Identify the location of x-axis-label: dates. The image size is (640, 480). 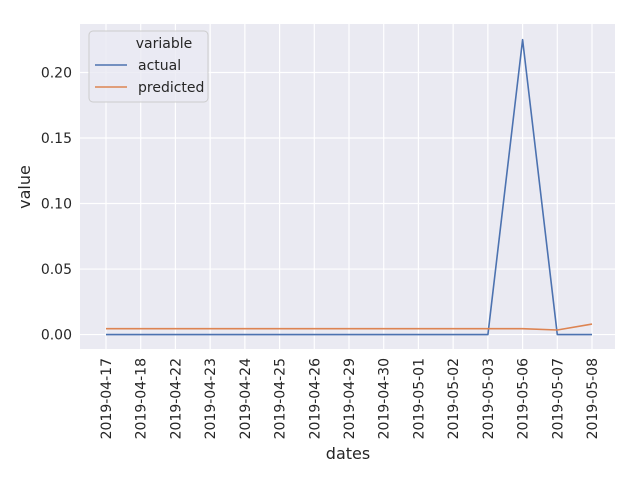
(348, 453).